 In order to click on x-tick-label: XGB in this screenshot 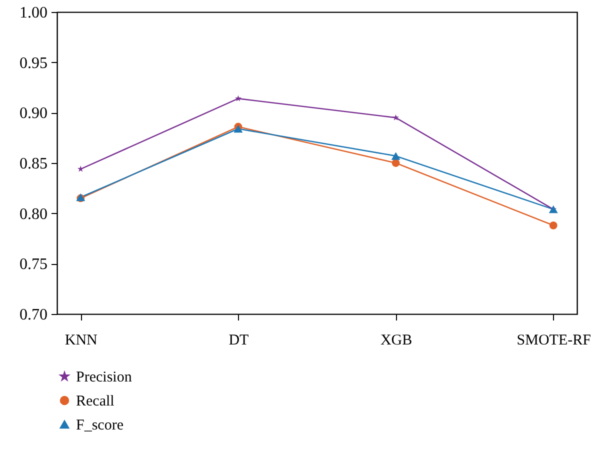, I will do `click(396, 340)`.